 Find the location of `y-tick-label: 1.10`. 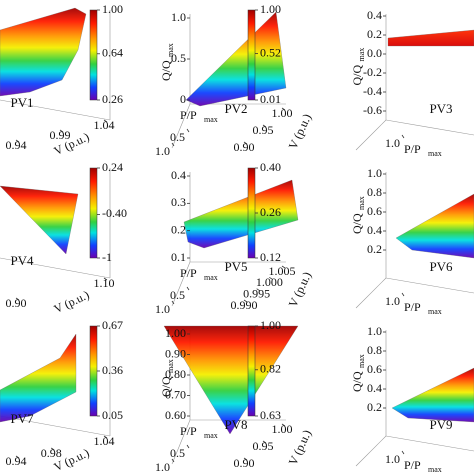

y-tick-label: 1.10 is located at coordinates (104, 283).